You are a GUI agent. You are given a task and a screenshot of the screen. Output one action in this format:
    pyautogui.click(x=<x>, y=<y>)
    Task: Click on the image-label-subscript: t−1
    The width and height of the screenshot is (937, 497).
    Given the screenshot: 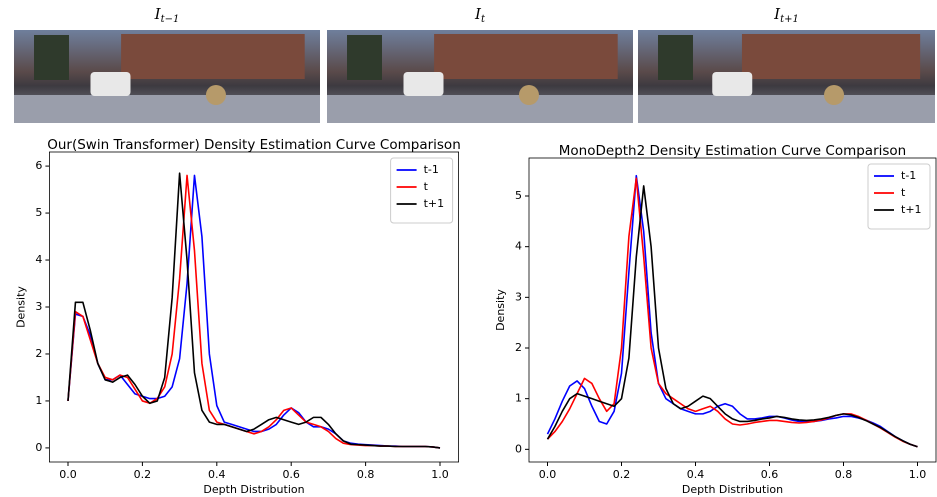 What is the action you would take?
    pyautogui.click(x=170, y=19)
    